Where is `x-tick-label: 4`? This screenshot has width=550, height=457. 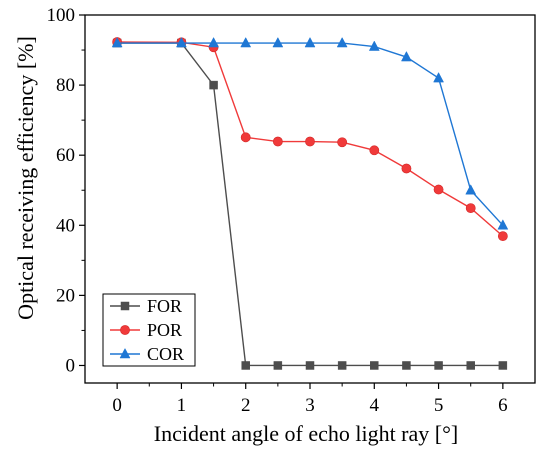 x-tick-label: 4 is located at coordinates (375, 405).